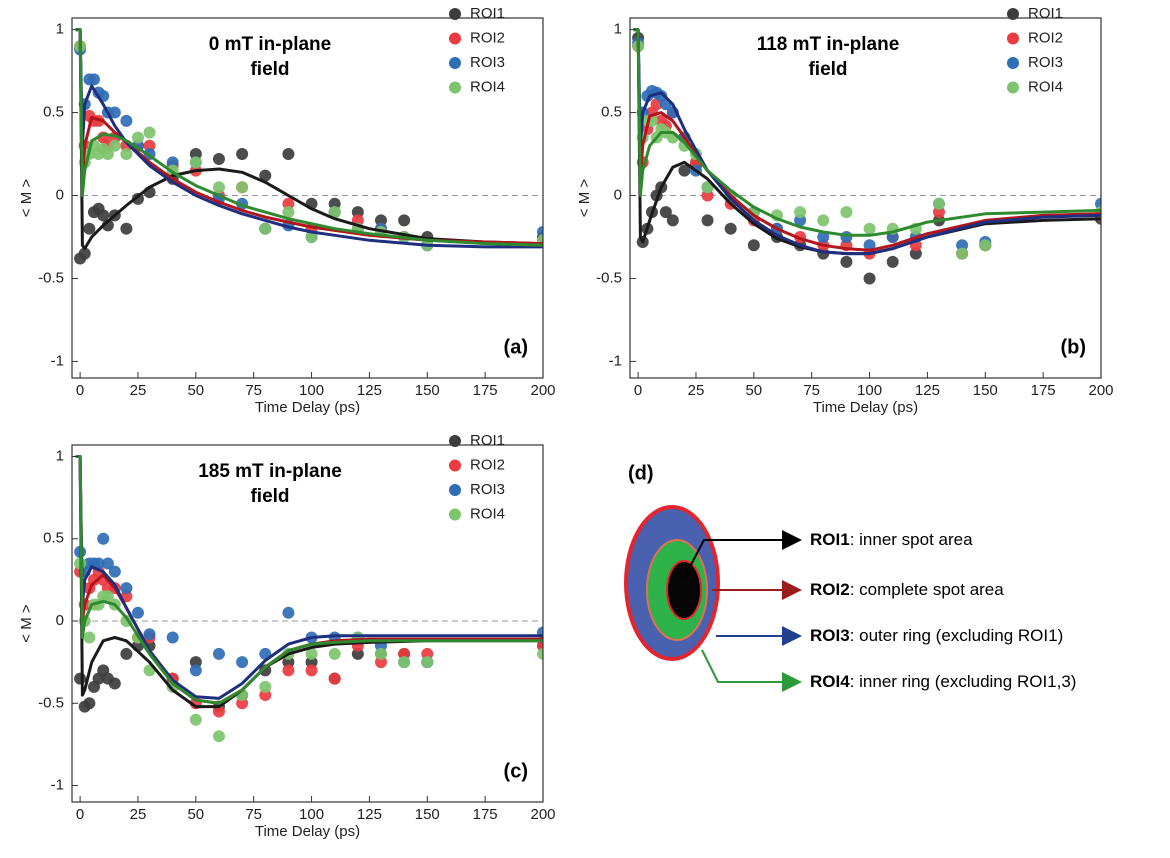 Image resolution: width=1170 pixels, height=858 pixels. Describe the element at coordinates (270, 44) in the screenshot. I see `chart-title: 0 mT in-plane` at that location.